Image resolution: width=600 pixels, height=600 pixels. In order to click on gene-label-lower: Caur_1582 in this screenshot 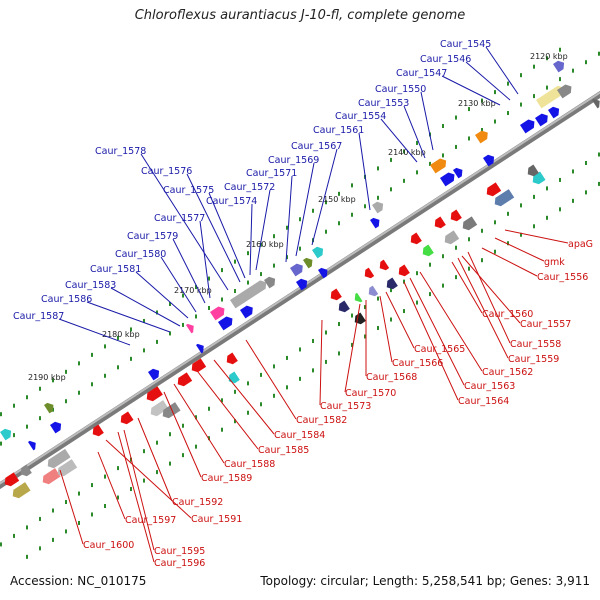, I will do `click(321, 420)`.